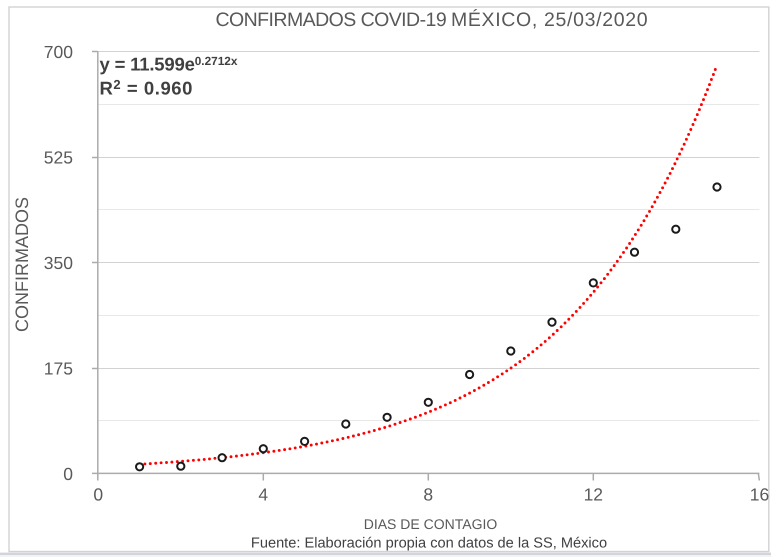 Image resolution: width=771 pixels, height=557 pixels. Describe the element at coordinates (428, 495) in the screenshot. I see `svg-text: 8` at that location.